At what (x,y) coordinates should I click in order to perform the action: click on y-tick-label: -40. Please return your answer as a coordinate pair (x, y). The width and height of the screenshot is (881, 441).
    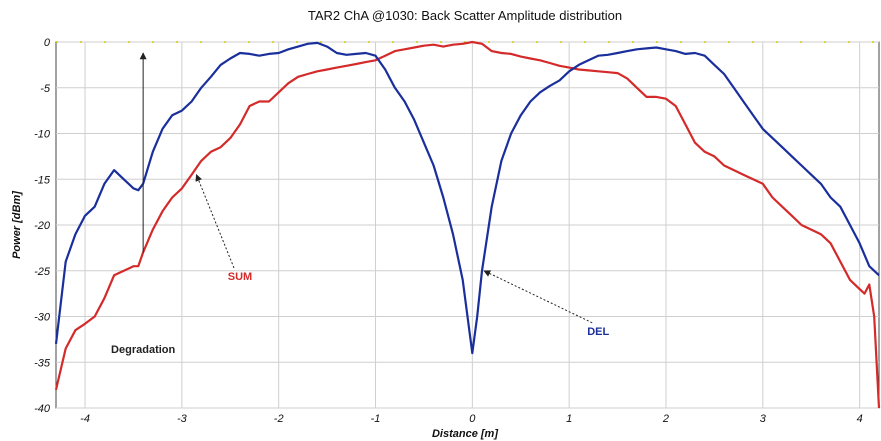
    Looking at the image, I should click on (42, 409).